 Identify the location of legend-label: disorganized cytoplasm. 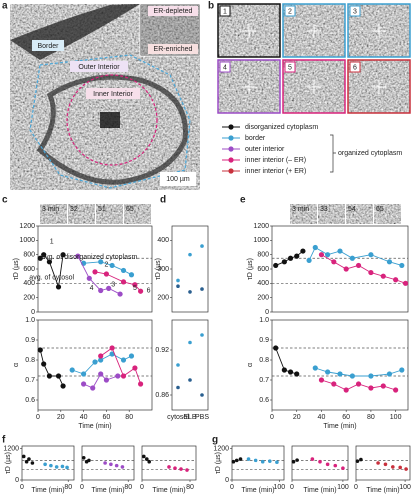
(281, 127).